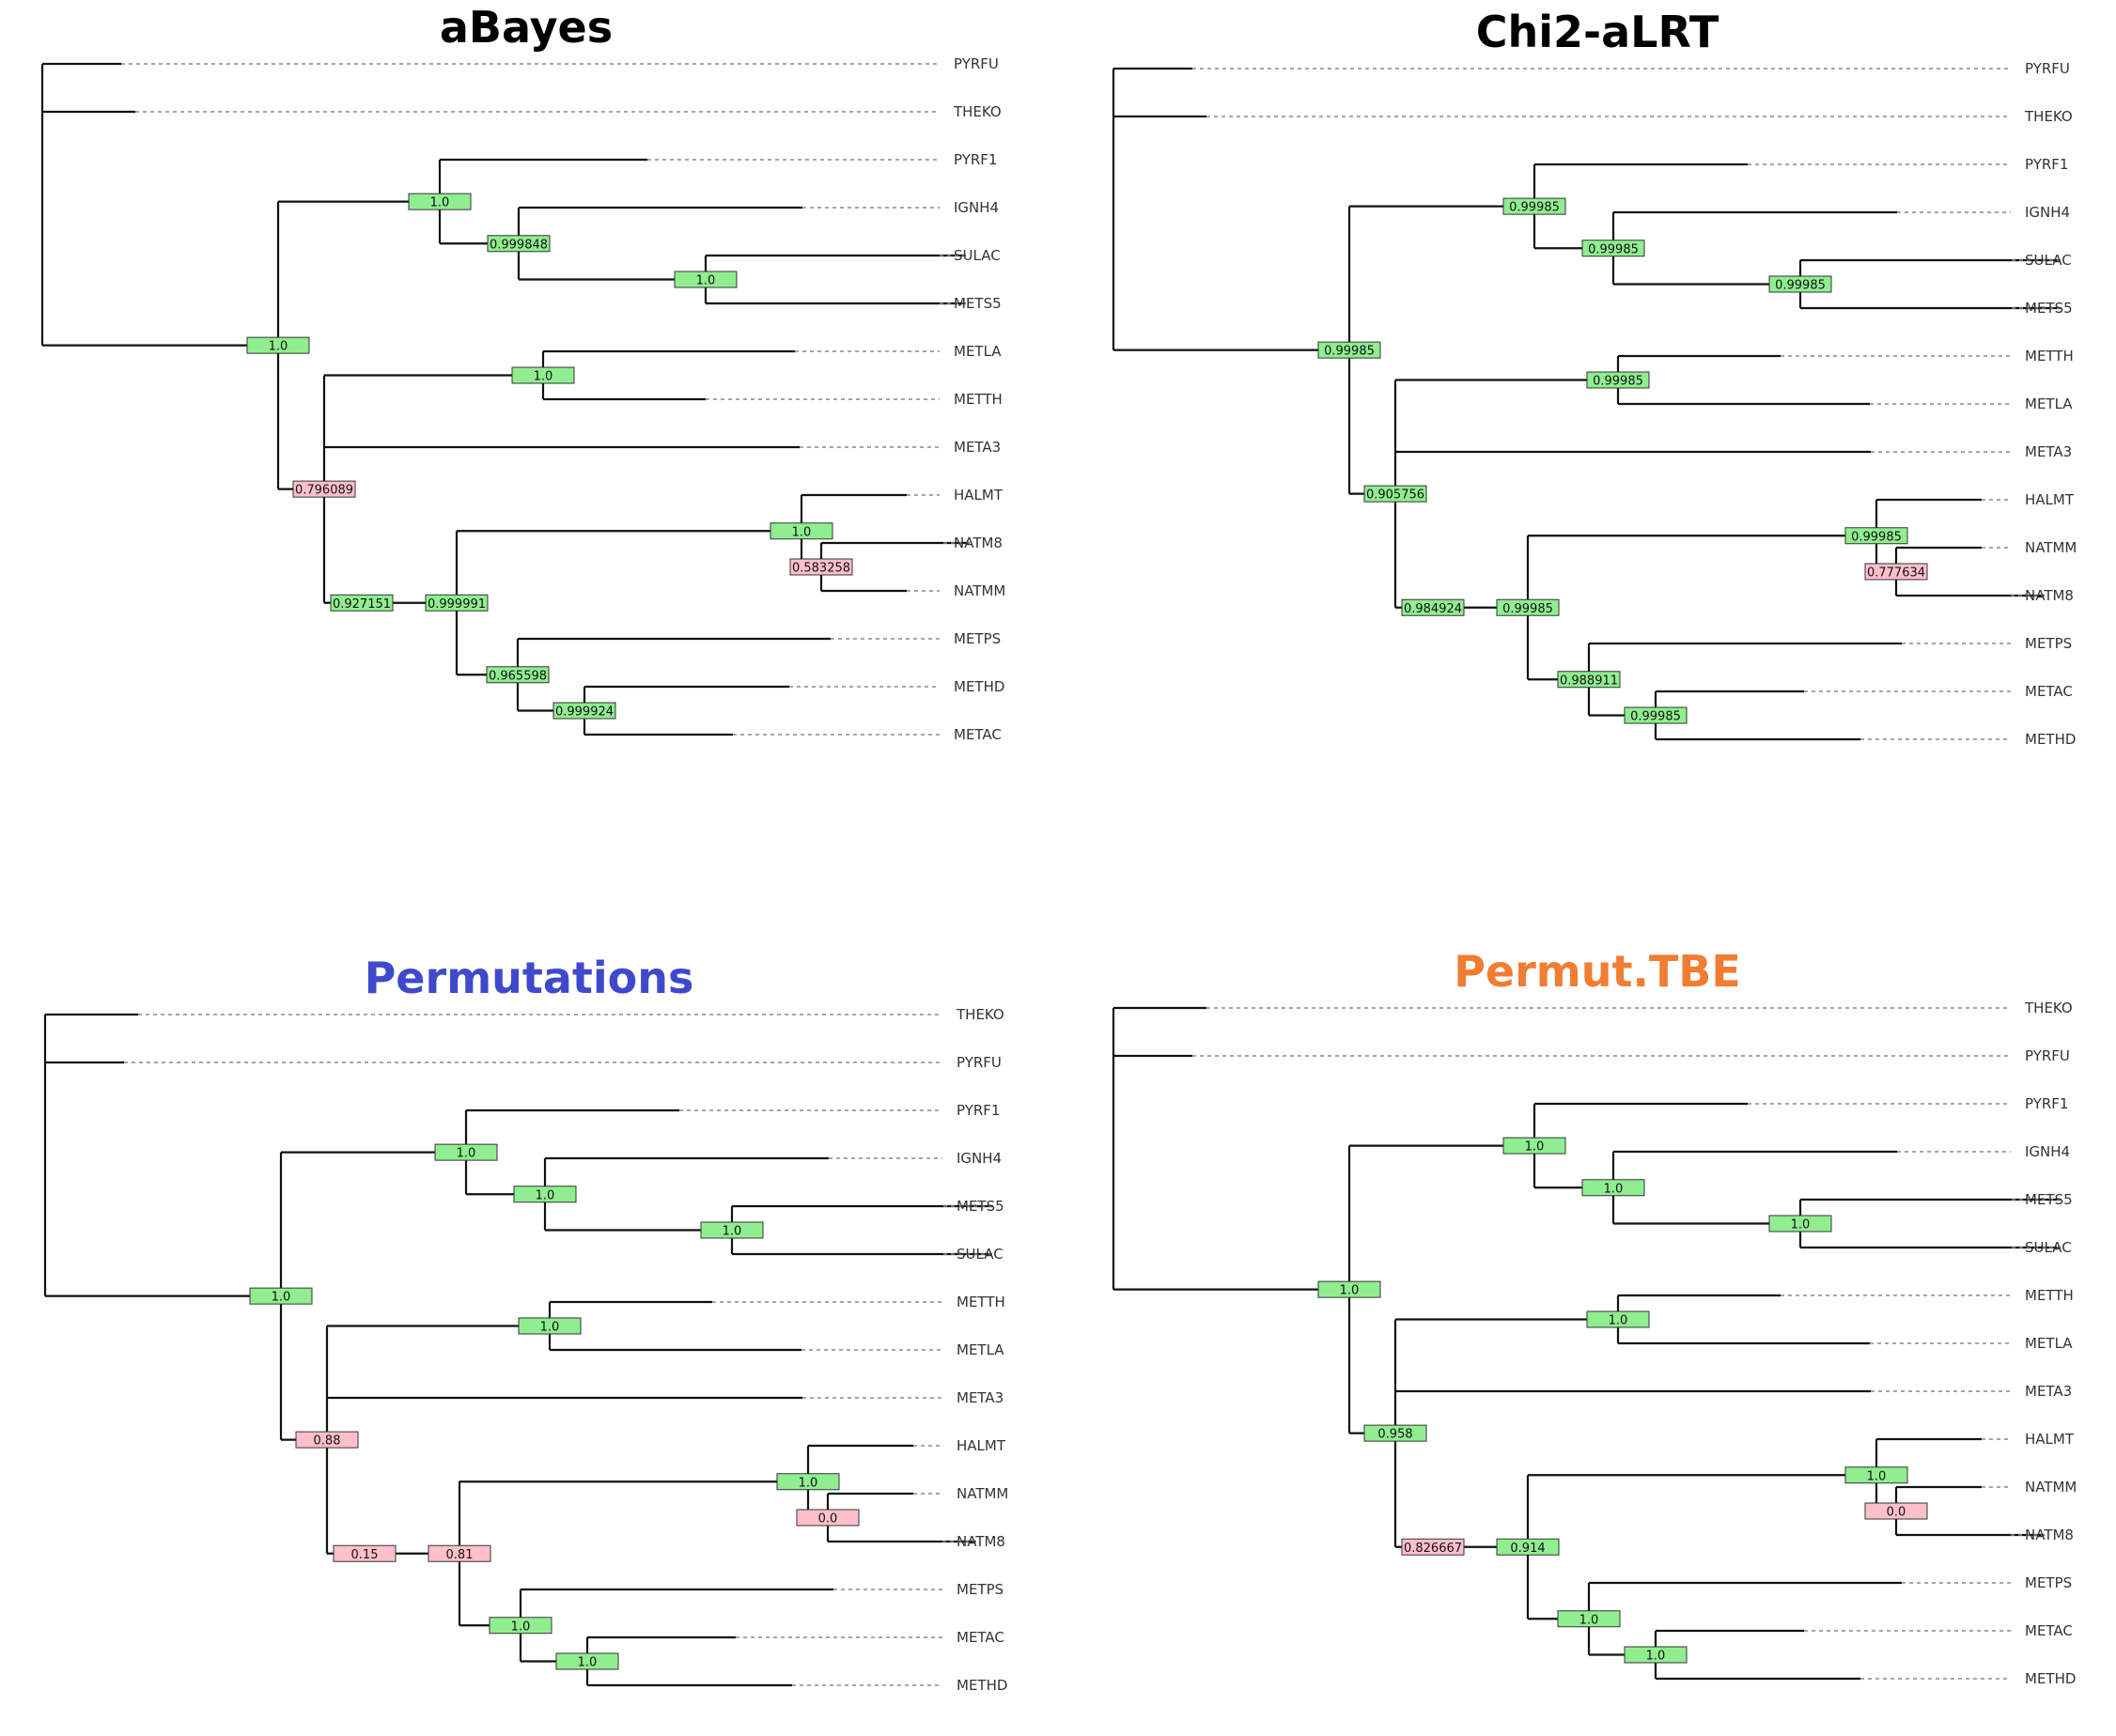  I want to click on support-value: 0.88, so click(327, 1441).